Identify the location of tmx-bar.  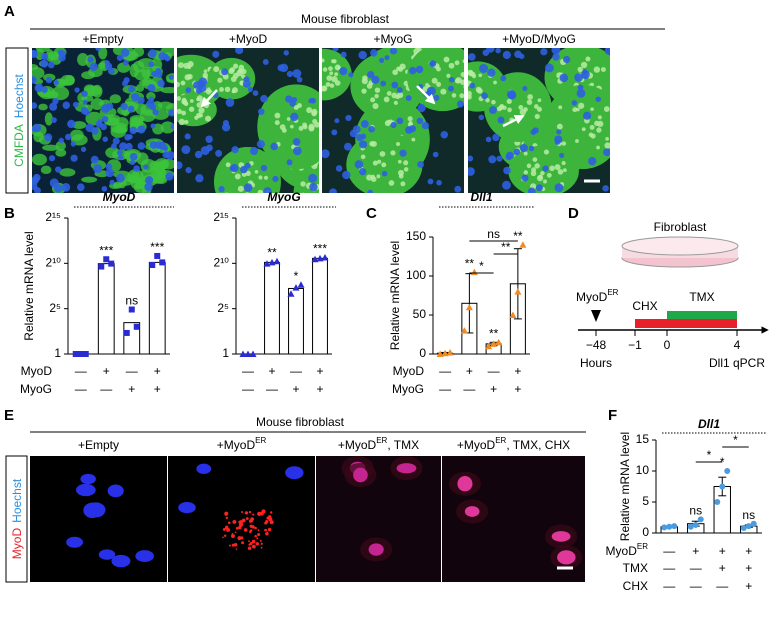
(702, 315).